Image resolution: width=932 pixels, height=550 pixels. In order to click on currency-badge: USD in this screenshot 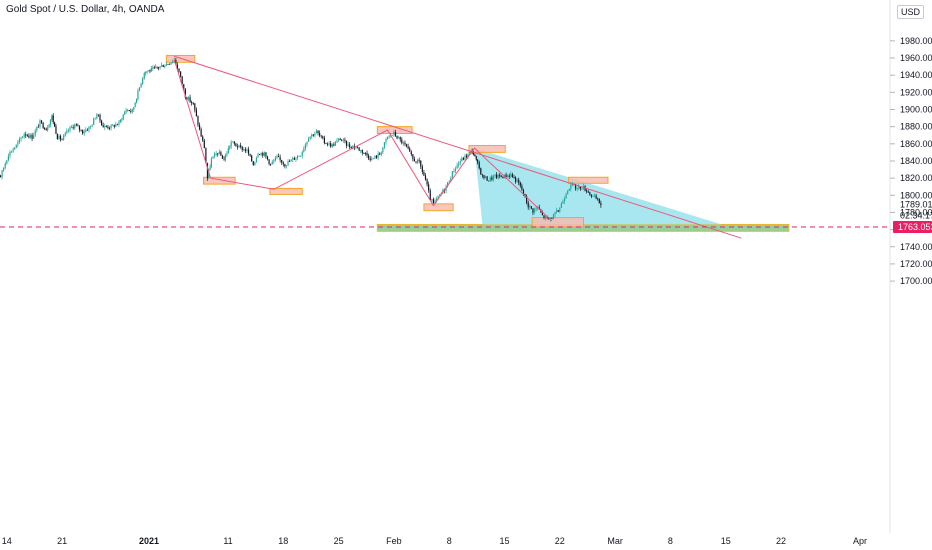, I will do `click(910, 12)`.